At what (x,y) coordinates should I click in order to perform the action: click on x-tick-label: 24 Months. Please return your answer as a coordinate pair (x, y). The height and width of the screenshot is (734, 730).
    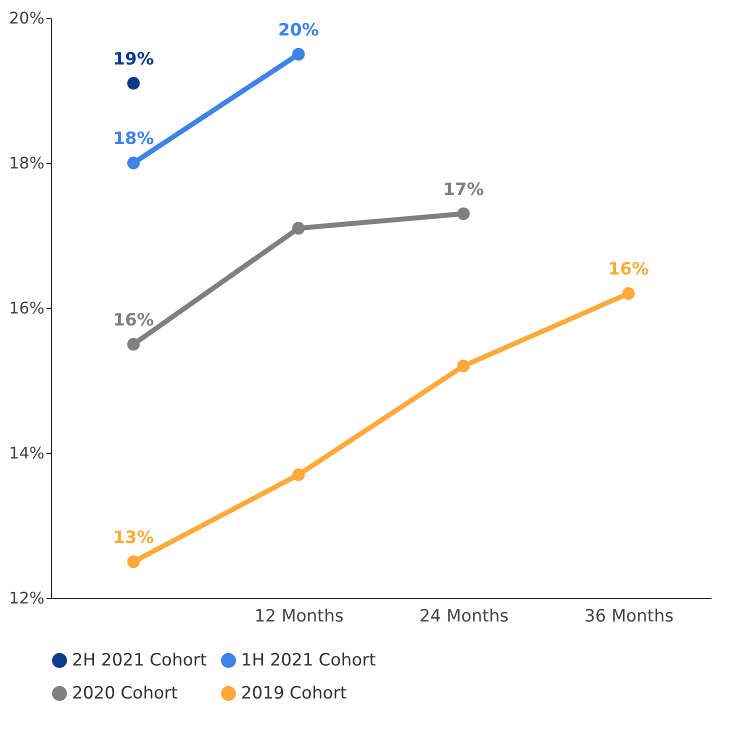
    Looking at the image, I should click on (464, 616).